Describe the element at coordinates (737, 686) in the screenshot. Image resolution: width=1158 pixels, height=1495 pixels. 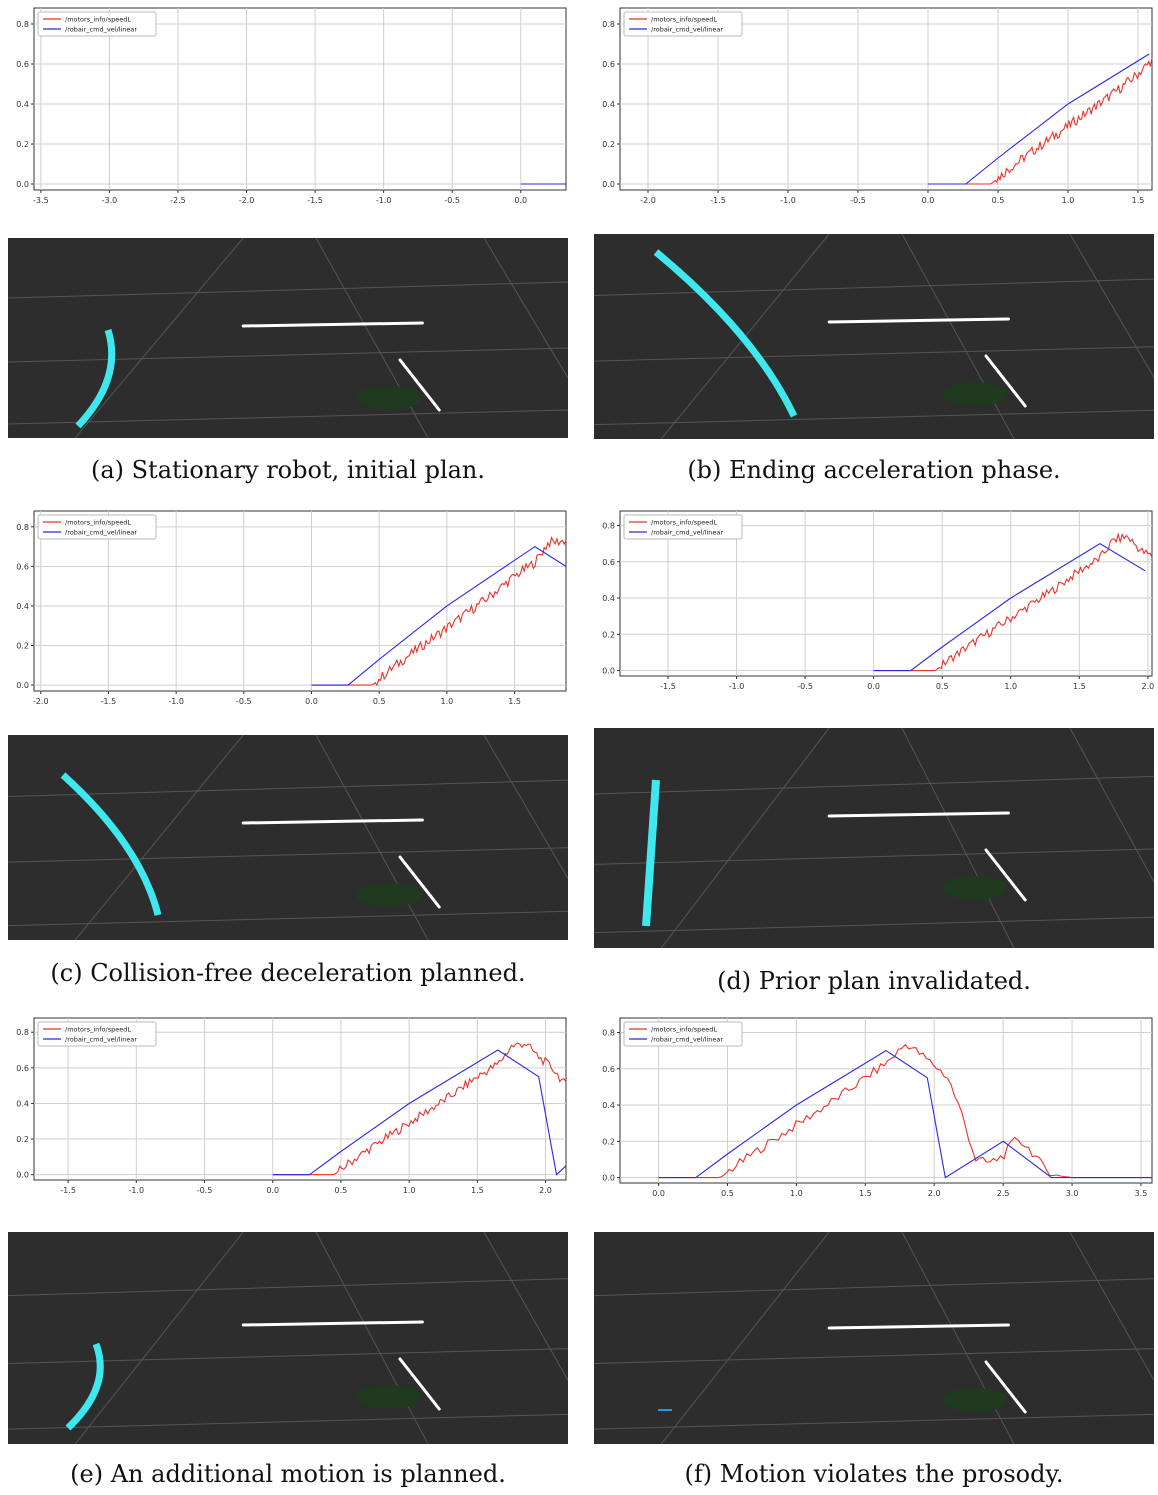
I see `x-tick-label: -1.0` at that location.